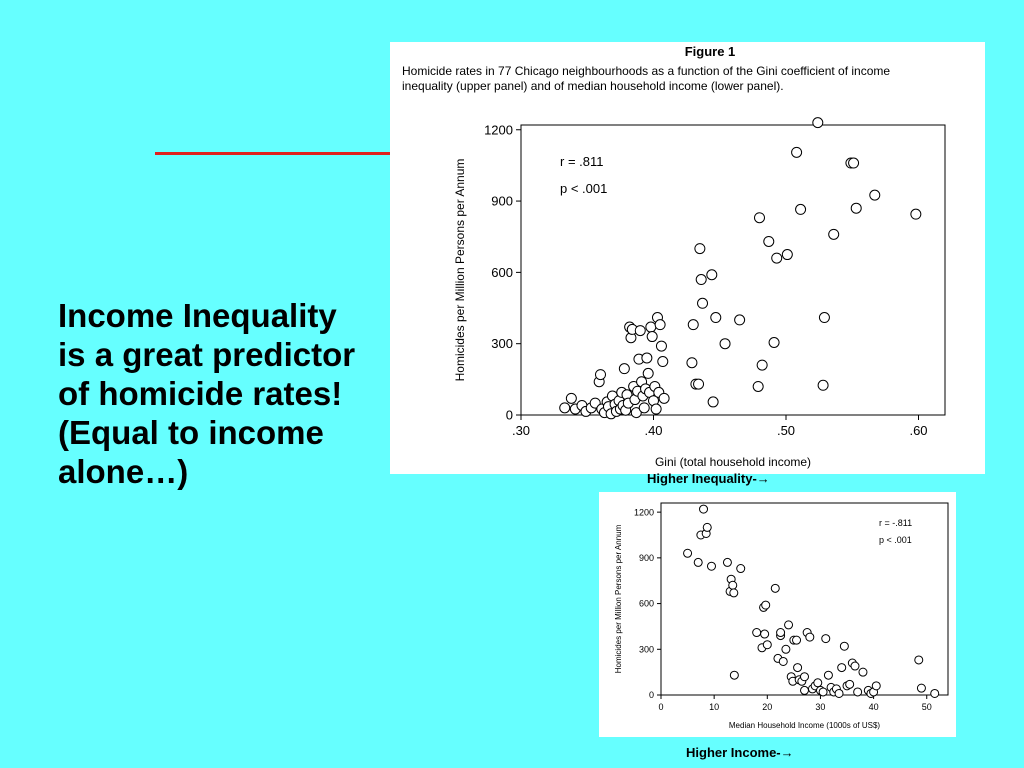 The height and width of the screenshot is (768, 1024). Describe the element at coordinates (805, 725) in the screenshot. I see `x-axis-label: Median Household Income (1000s of US$)` at that location.